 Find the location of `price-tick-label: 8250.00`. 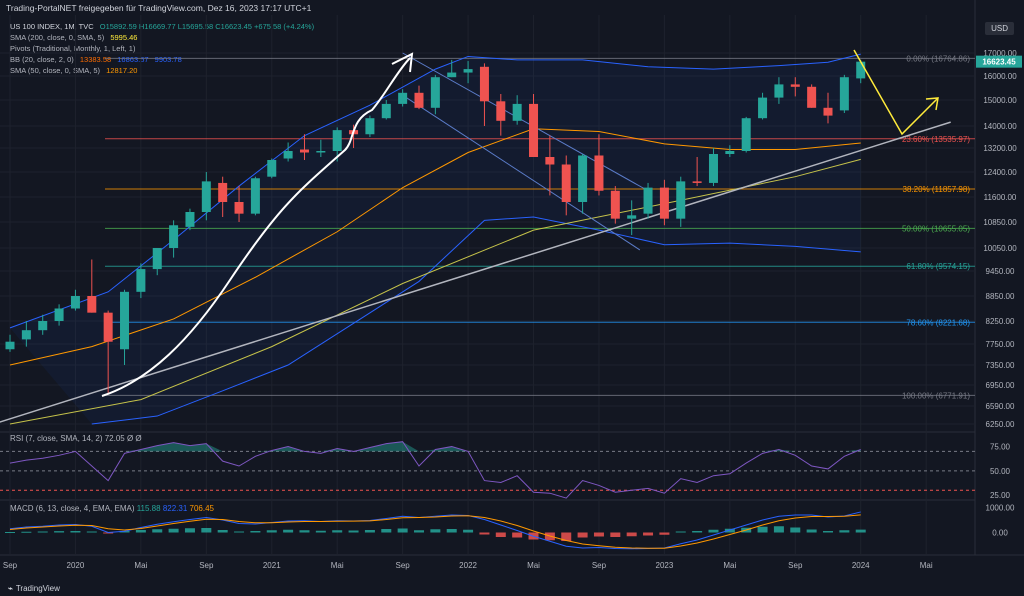

price-tick-label: 8250.00 is located at coordinates (1000, 321).